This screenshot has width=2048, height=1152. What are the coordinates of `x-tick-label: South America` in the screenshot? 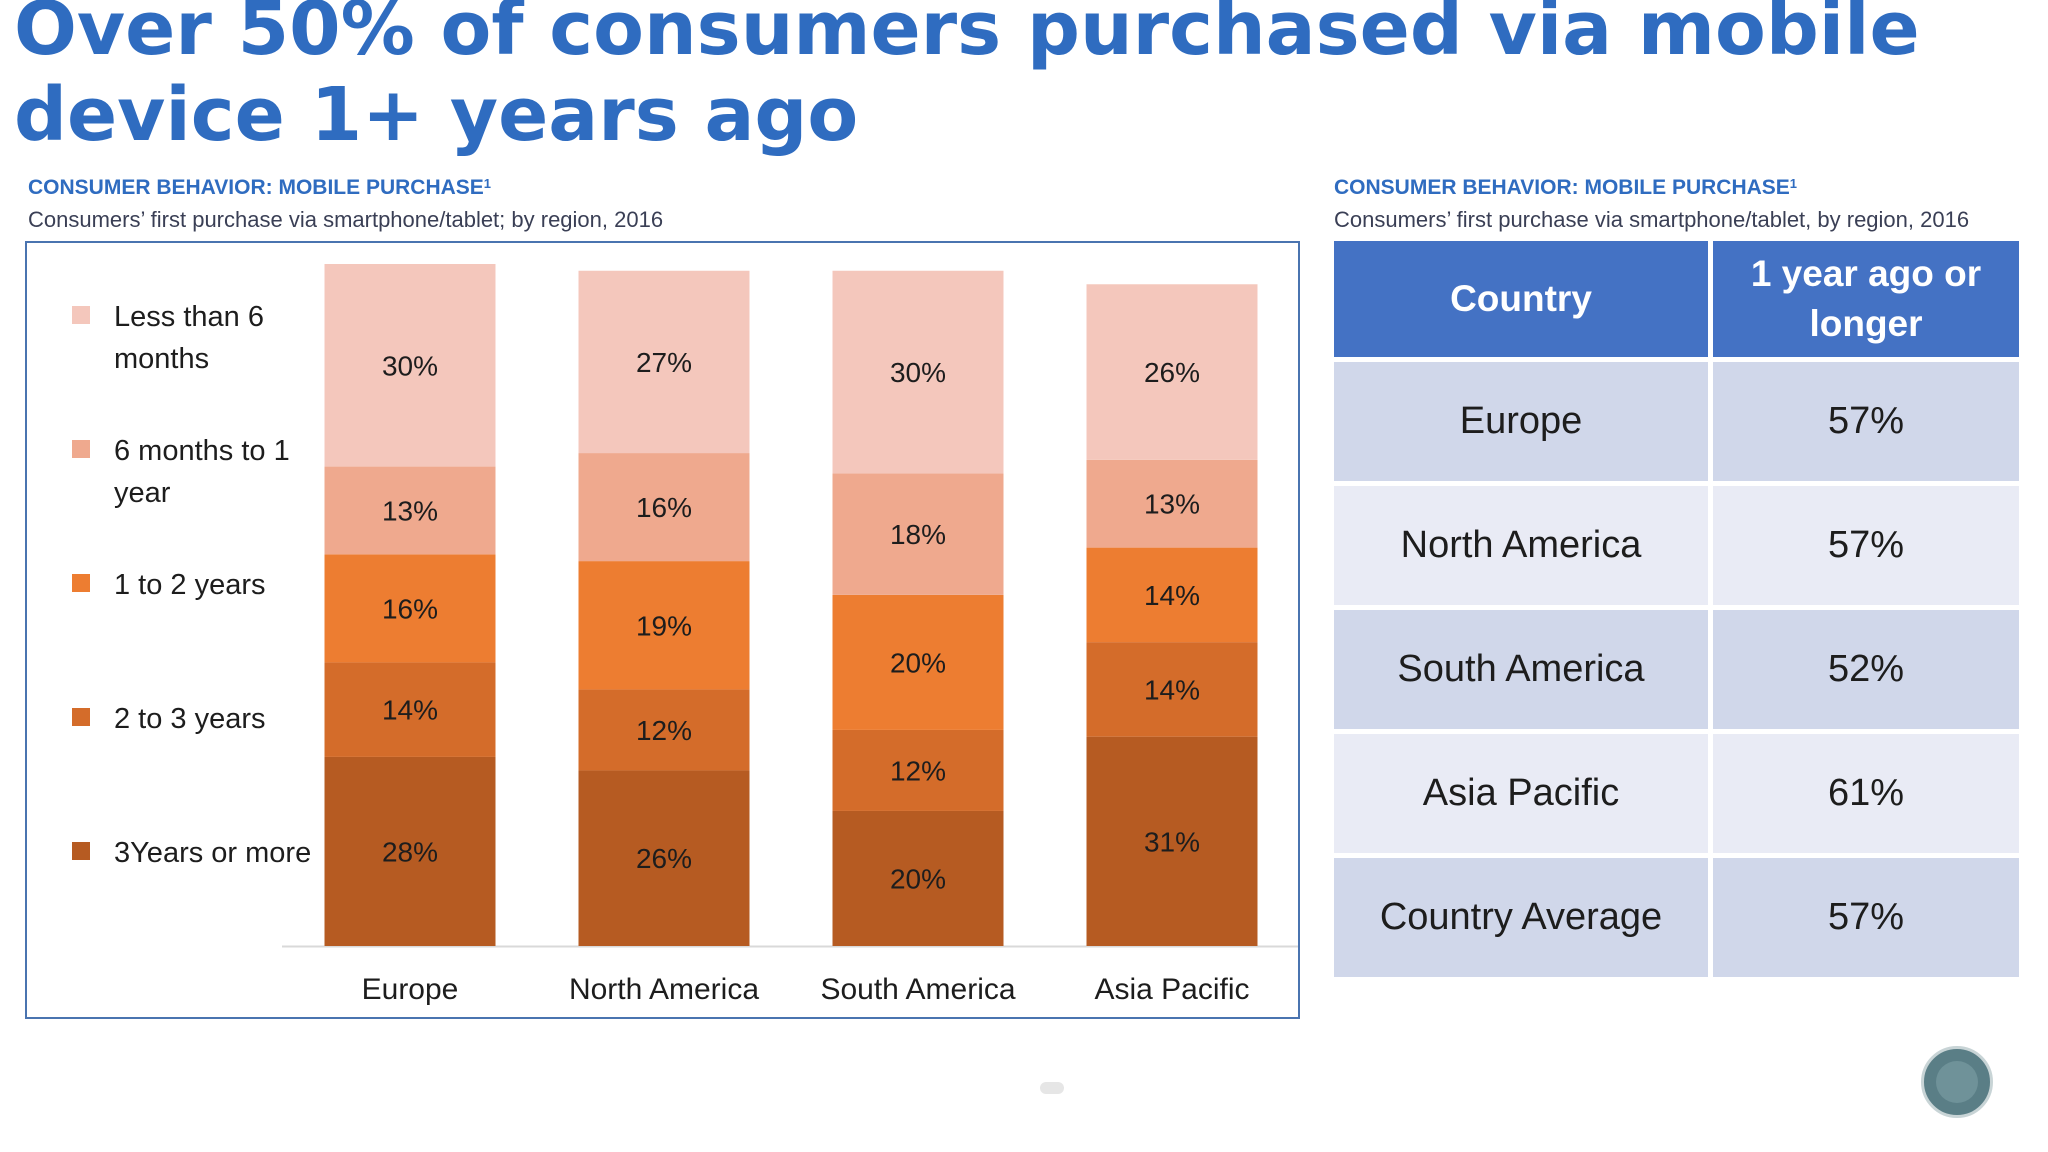 It's located at (917, 989).